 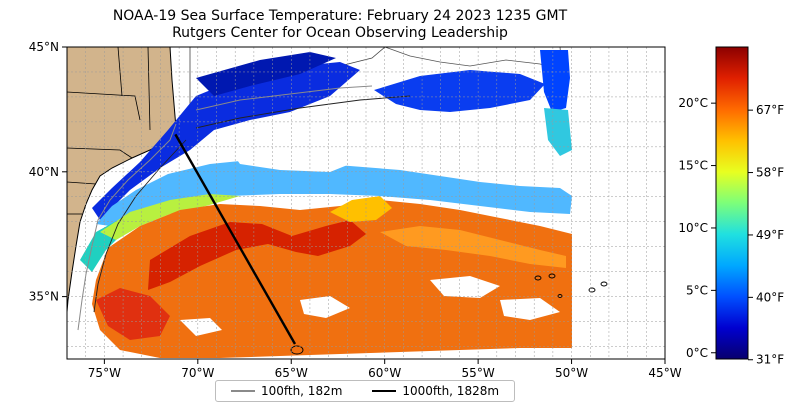 What do you see at coordinates (451, 391) in the screenshot?
I see `legend-label-1000fth: 1000fth, 1828m` at bounding box center [451, 391].